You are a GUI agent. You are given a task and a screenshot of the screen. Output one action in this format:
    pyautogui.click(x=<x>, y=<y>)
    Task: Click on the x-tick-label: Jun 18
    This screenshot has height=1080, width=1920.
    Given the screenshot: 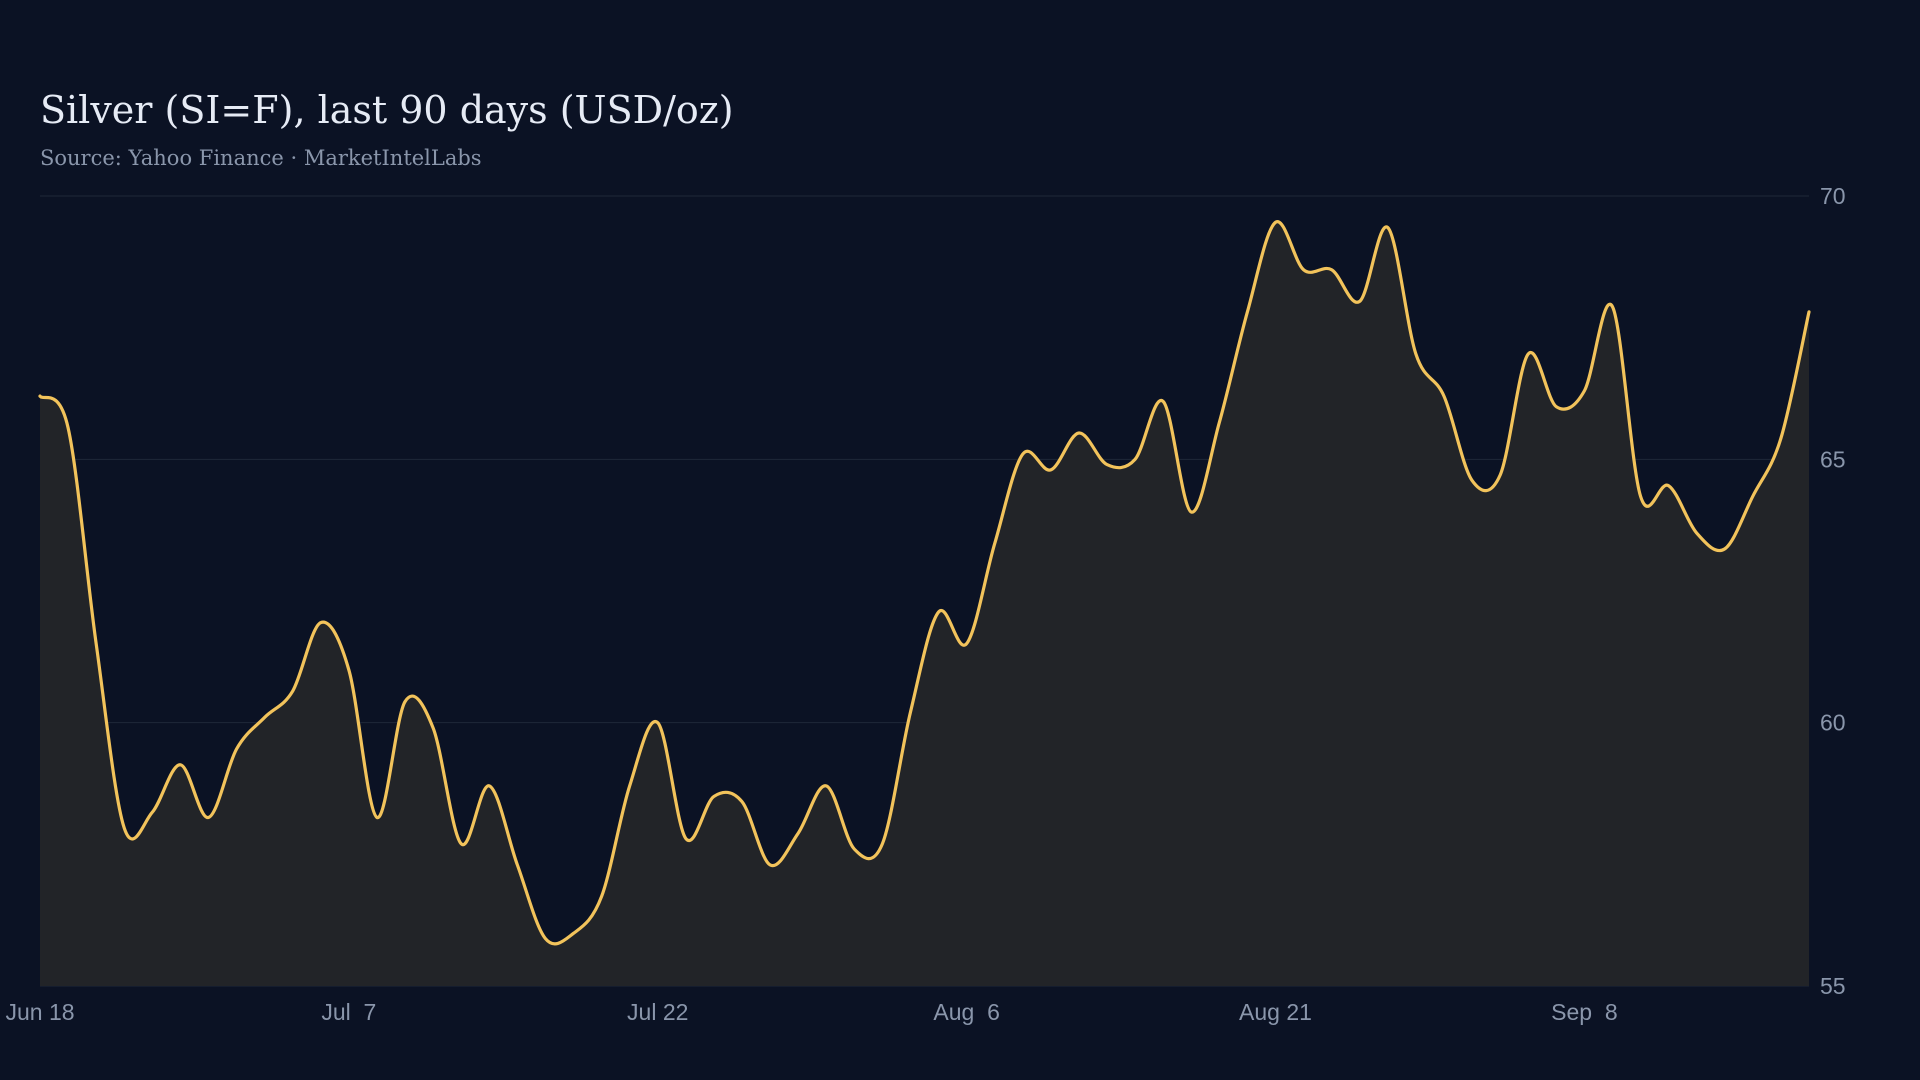 What is the action you would take?
    pyautogui.click(x=39, y=1012)
    